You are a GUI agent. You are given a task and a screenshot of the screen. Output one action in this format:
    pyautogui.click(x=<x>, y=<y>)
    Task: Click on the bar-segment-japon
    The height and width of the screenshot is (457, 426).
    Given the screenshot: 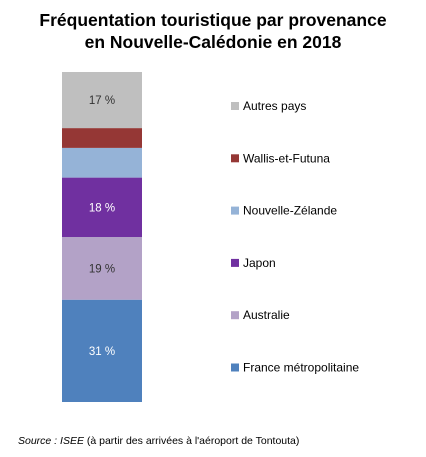 What is the action you would take?
    pyautogui.click(x=102, y=207)
    